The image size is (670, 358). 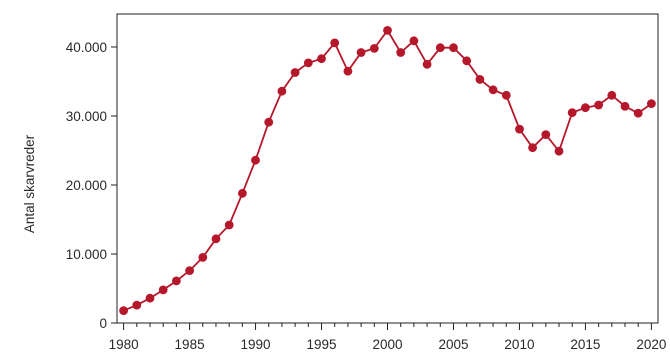 I want to click on x-tick-label: 1995, so click(x=322, y=344).